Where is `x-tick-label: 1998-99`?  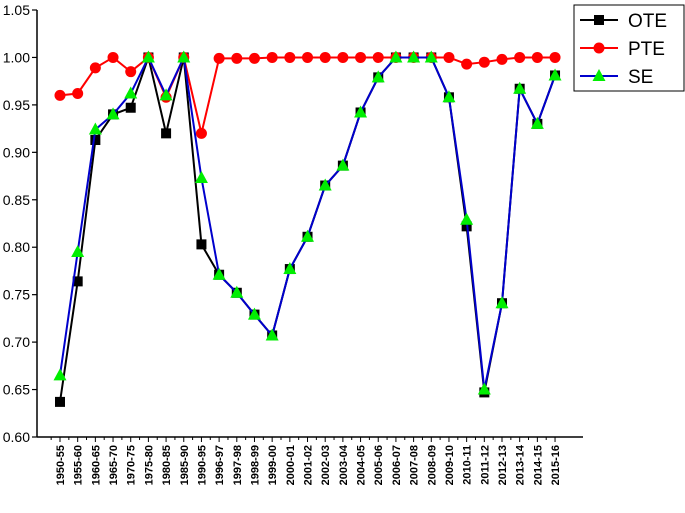 x-tick-label: 1998-99 is located at coordinates (255, 465).